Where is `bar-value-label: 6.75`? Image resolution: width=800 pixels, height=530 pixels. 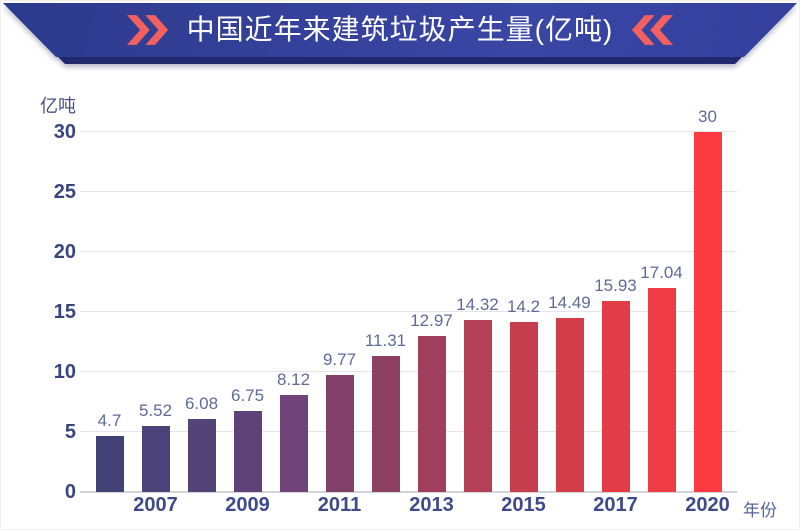 bar-value-label: 6.75 is located at coordinates (247, 395).